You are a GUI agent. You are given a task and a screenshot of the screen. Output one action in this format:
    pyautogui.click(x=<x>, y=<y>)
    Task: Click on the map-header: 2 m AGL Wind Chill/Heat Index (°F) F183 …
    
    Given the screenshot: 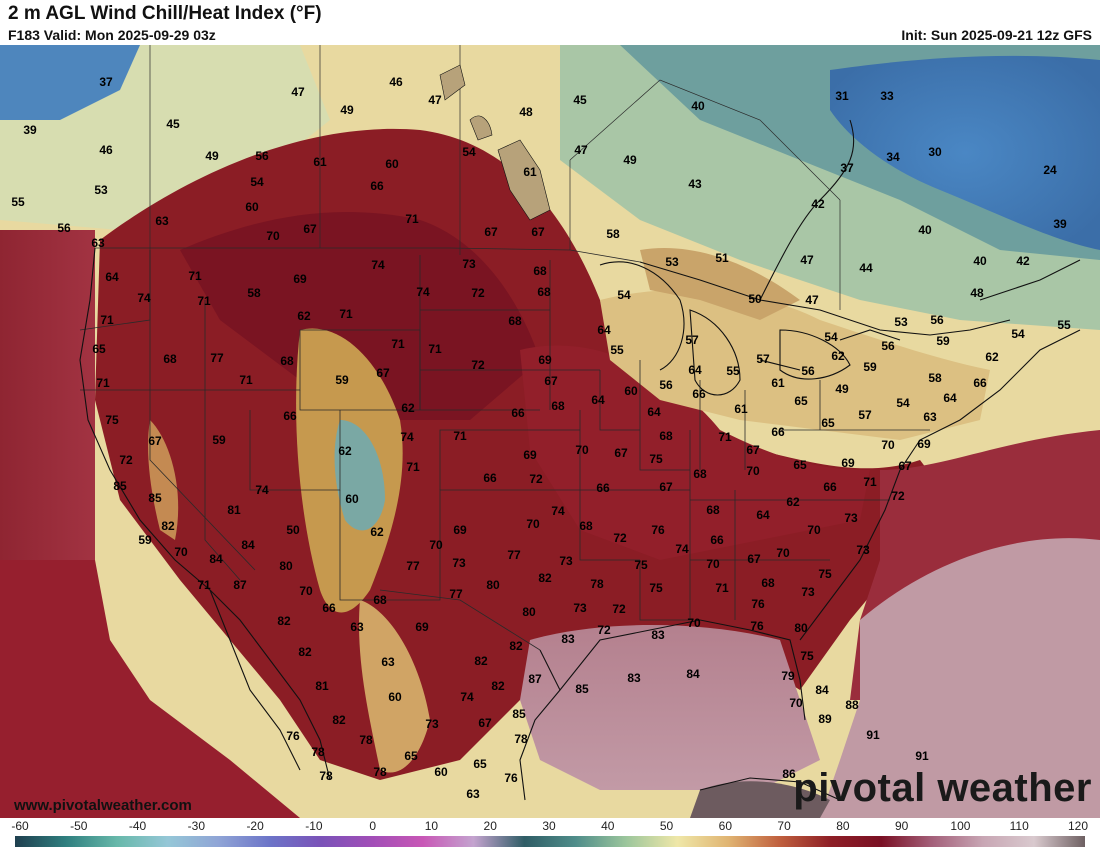 What is the action you would take?
    pyautogui.click(x=550, y=22)
    